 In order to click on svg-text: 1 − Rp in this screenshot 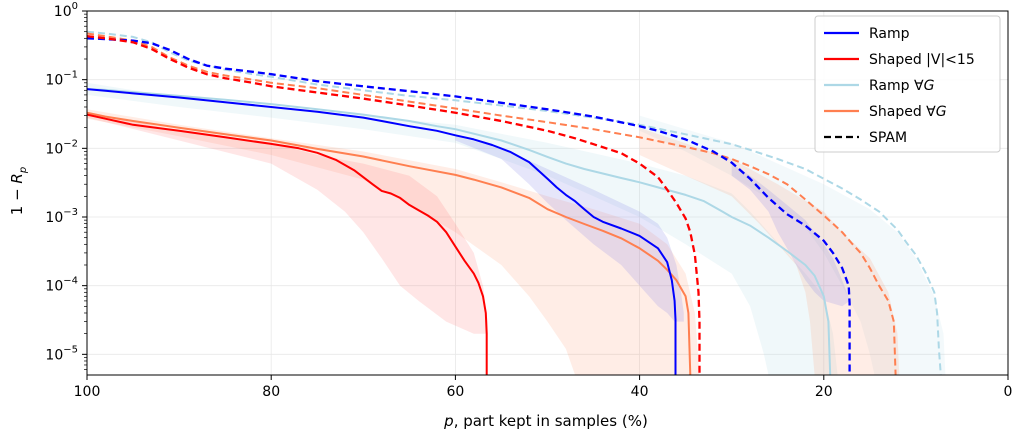, I will do `click(18, 191)`.